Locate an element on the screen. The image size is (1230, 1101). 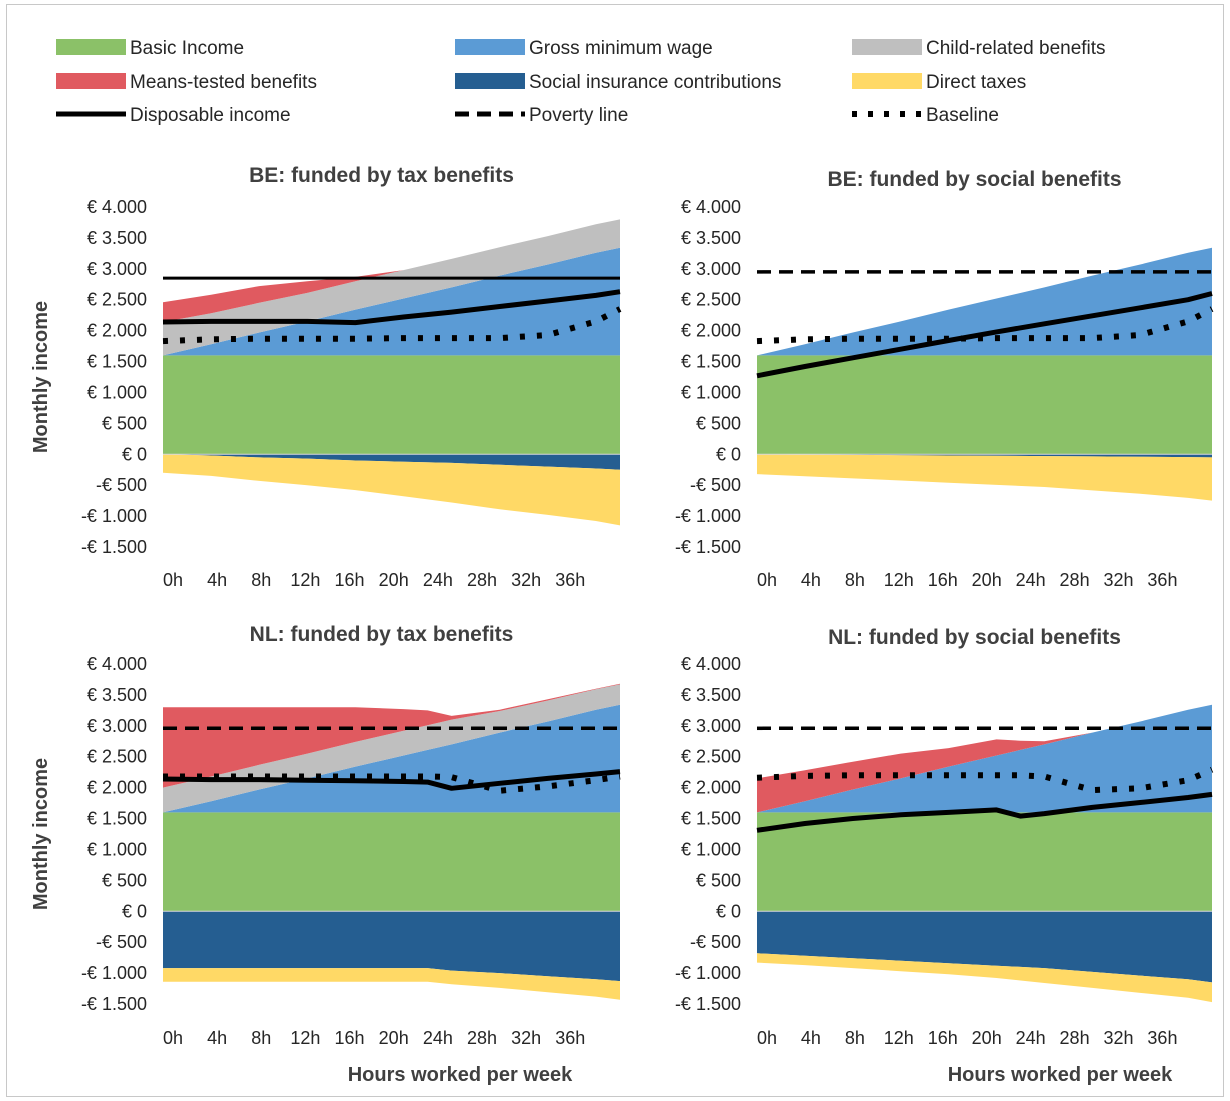
legend-label: Means-tested benefits is located at coordinates (223, 82).